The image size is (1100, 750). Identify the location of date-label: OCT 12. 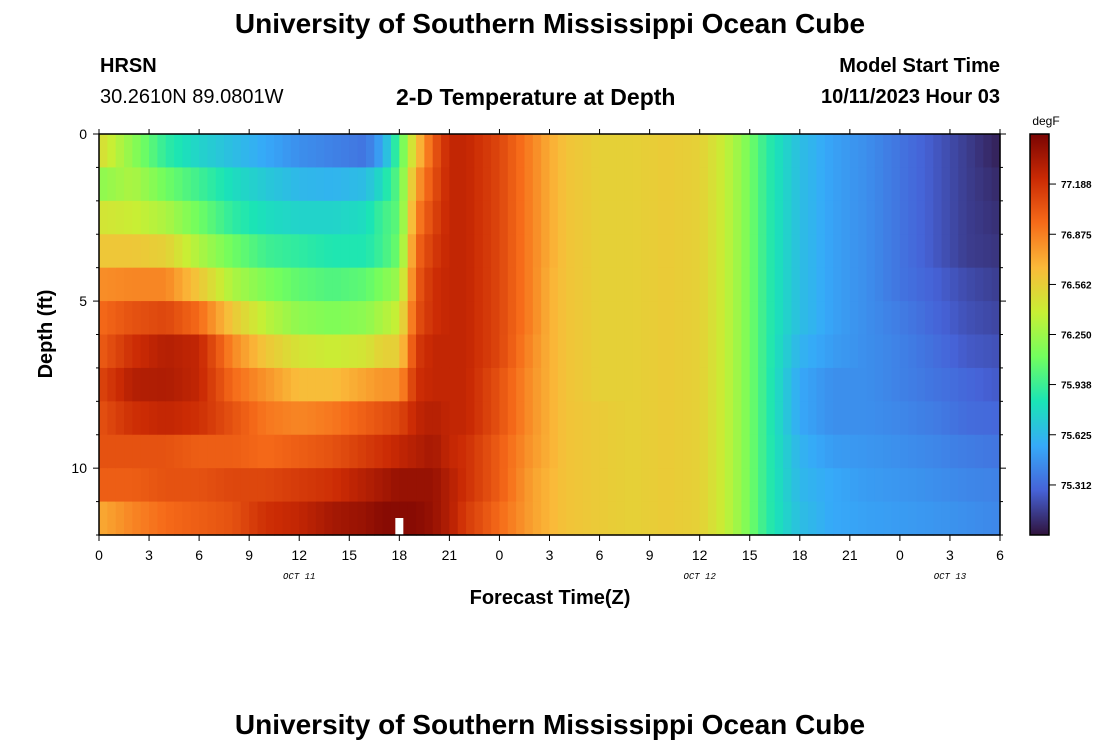
(699, 577).